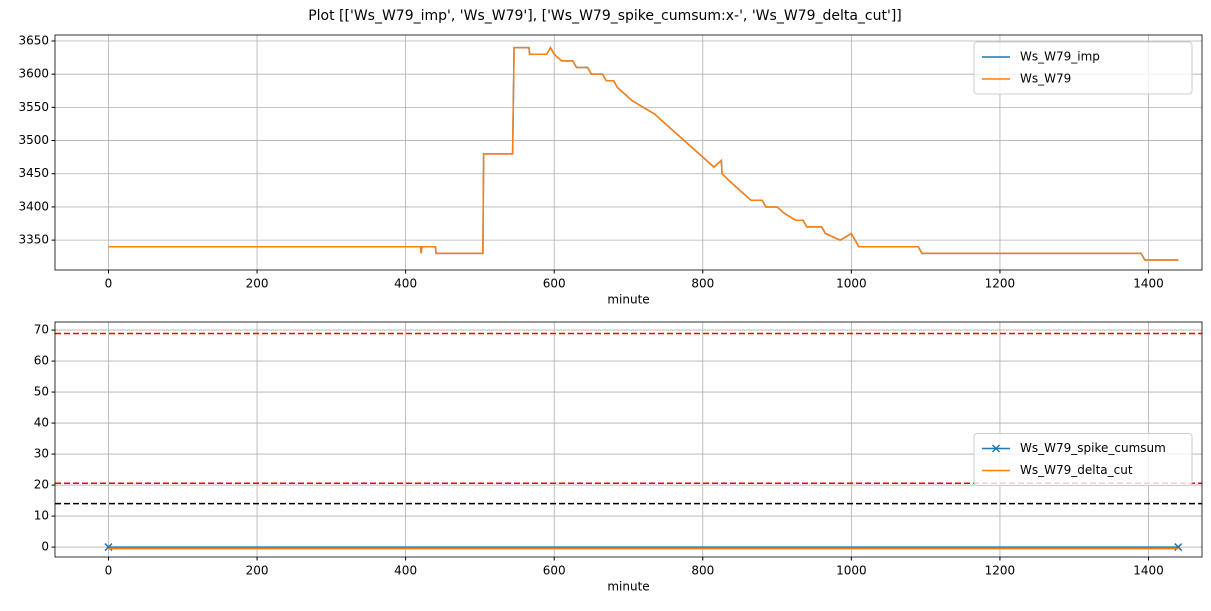 The image size is (1211, 611). Describe the element at coordinates (33, 140) in the screenshot. I see `y-tick-label: 3500` at that location.